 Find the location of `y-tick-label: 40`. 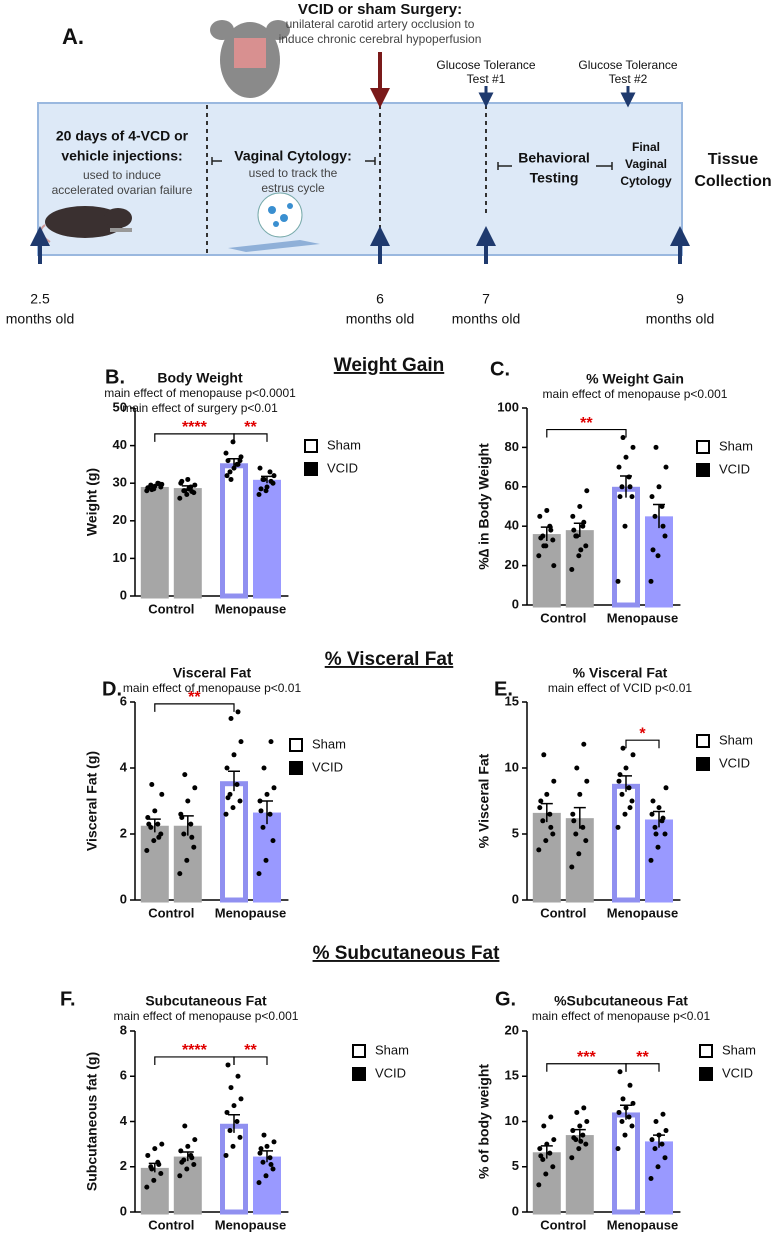

y-tick-label: 40 is located at coordinates (120, 444).